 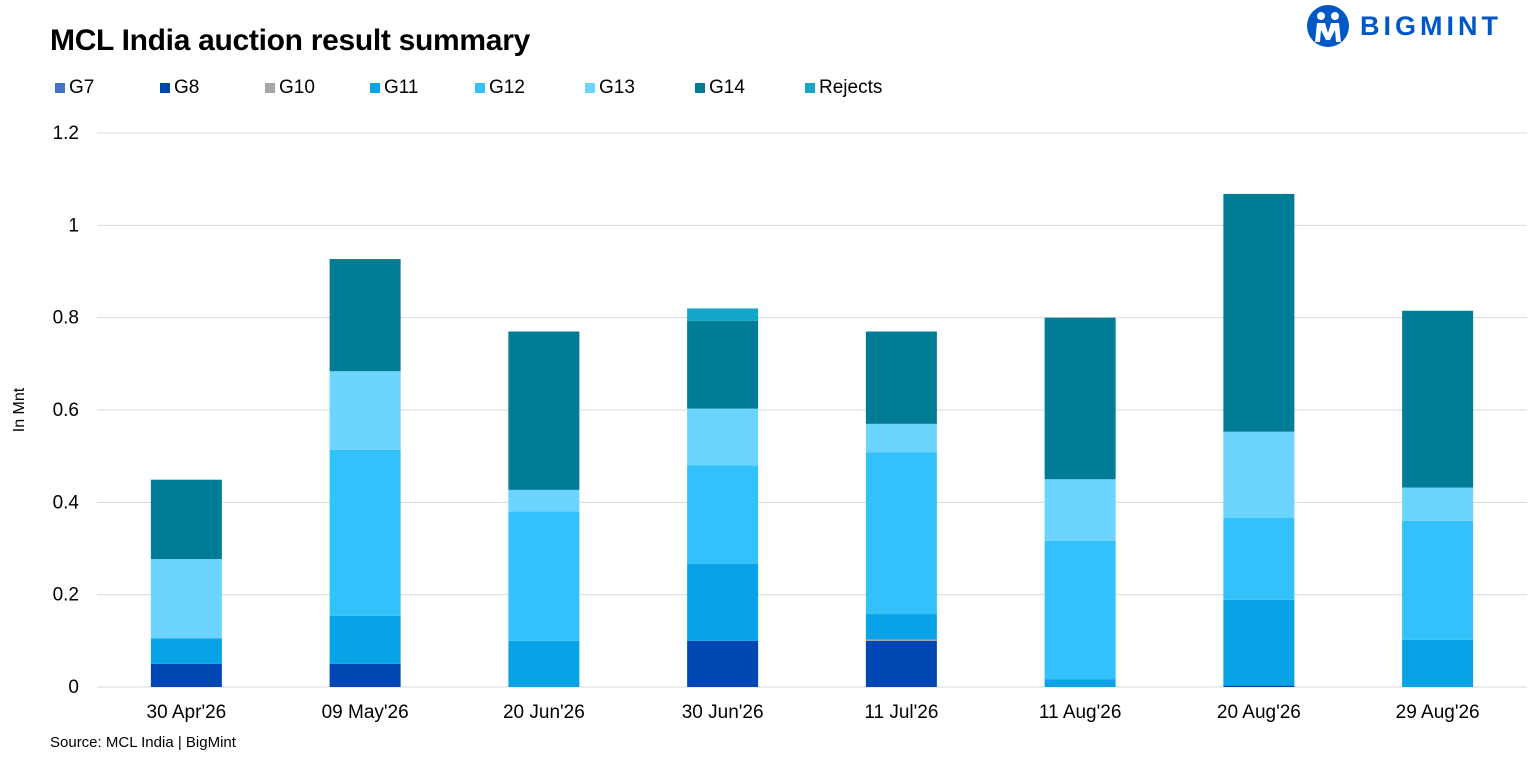 What do you see at coordinates (187, 87) in the screenshot?
I see `legend-label: G8` at bounding box center [187, 87].